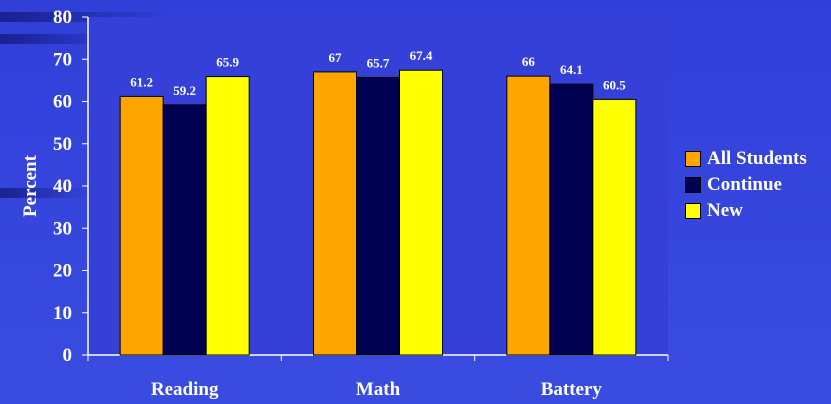 The height and width of the screenshot is (404, 831). I want to click on y-tick-label: 0, so click(68, 355).